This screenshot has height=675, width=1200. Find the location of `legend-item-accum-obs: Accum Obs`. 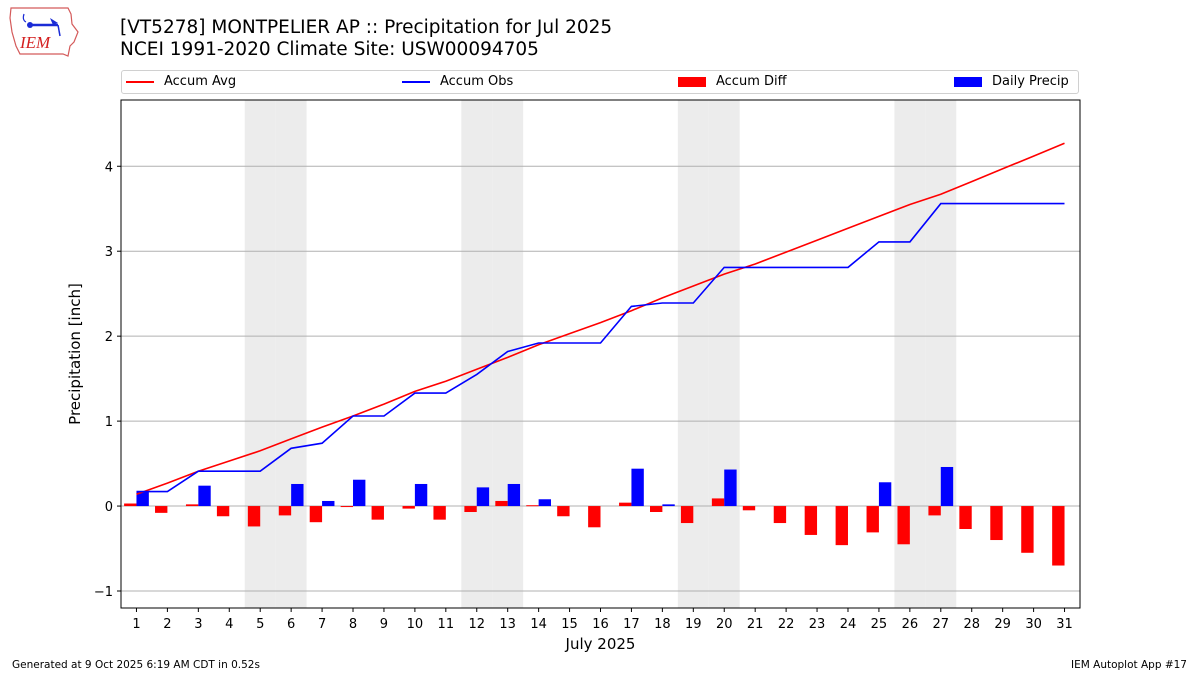

legend-item-accum-obs: Accum Obs is located at coordinates (457, 81).